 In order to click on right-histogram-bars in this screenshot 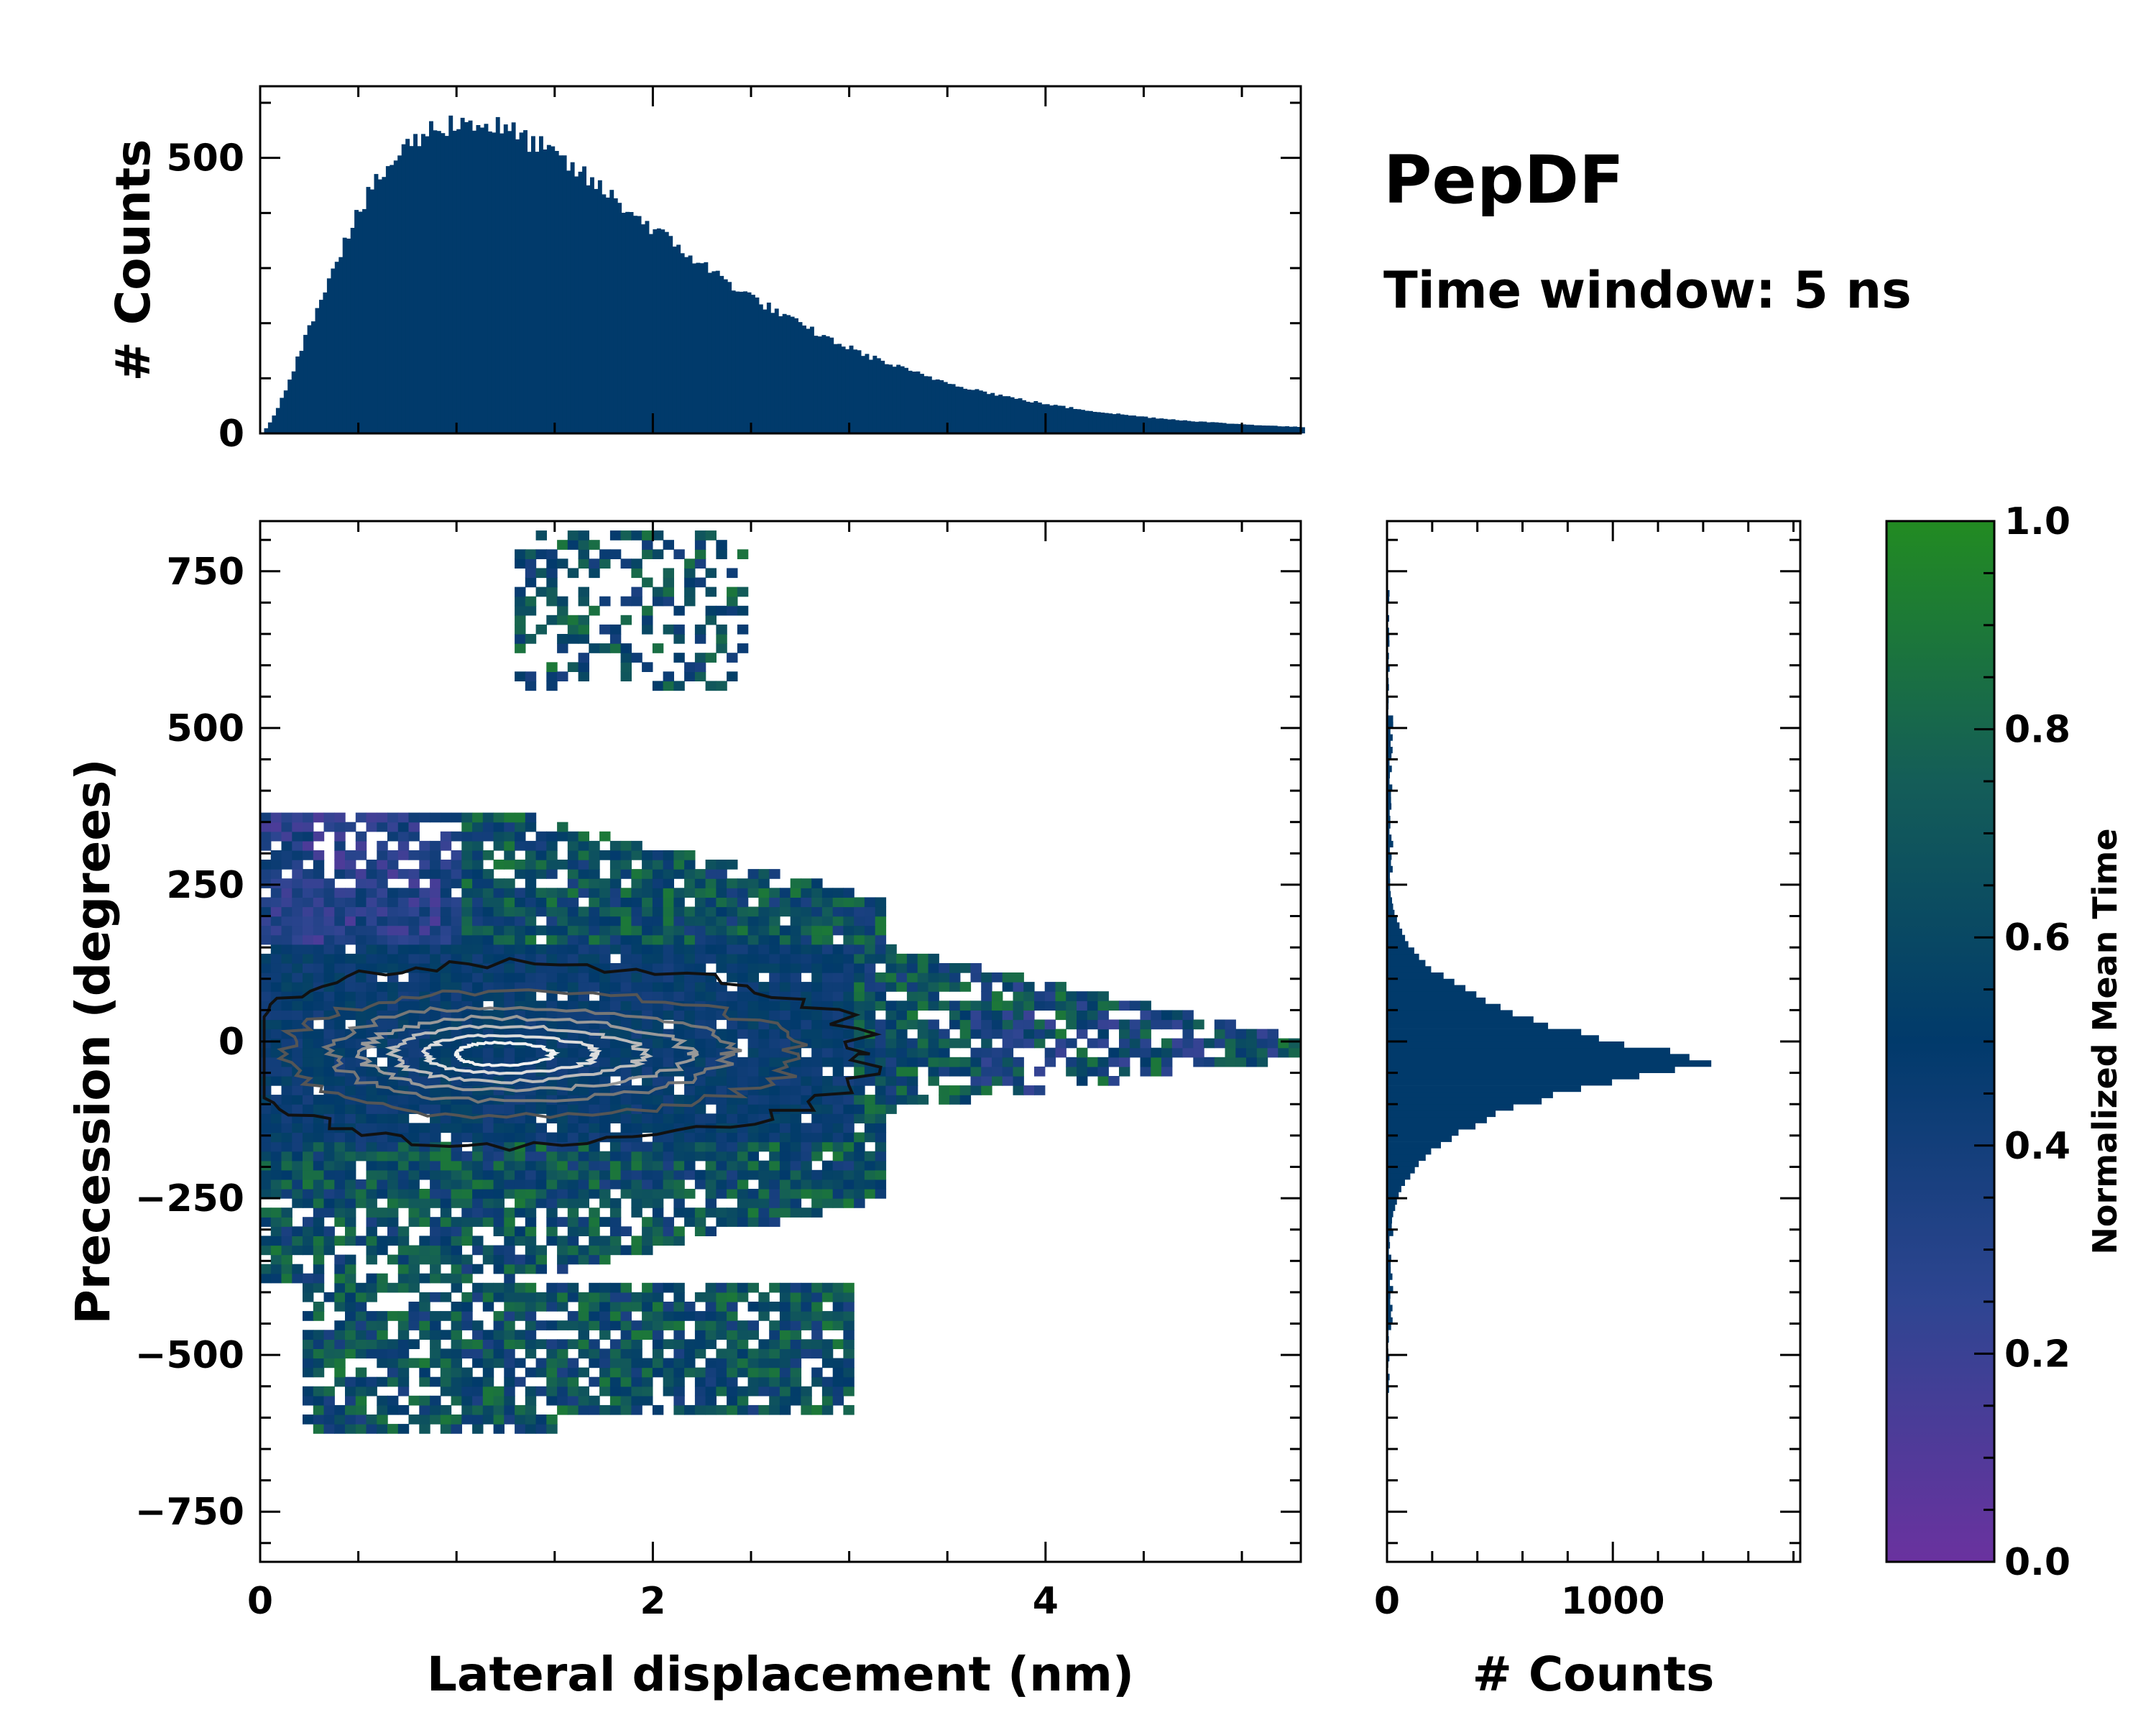, I will do `click(1550, 991)`.